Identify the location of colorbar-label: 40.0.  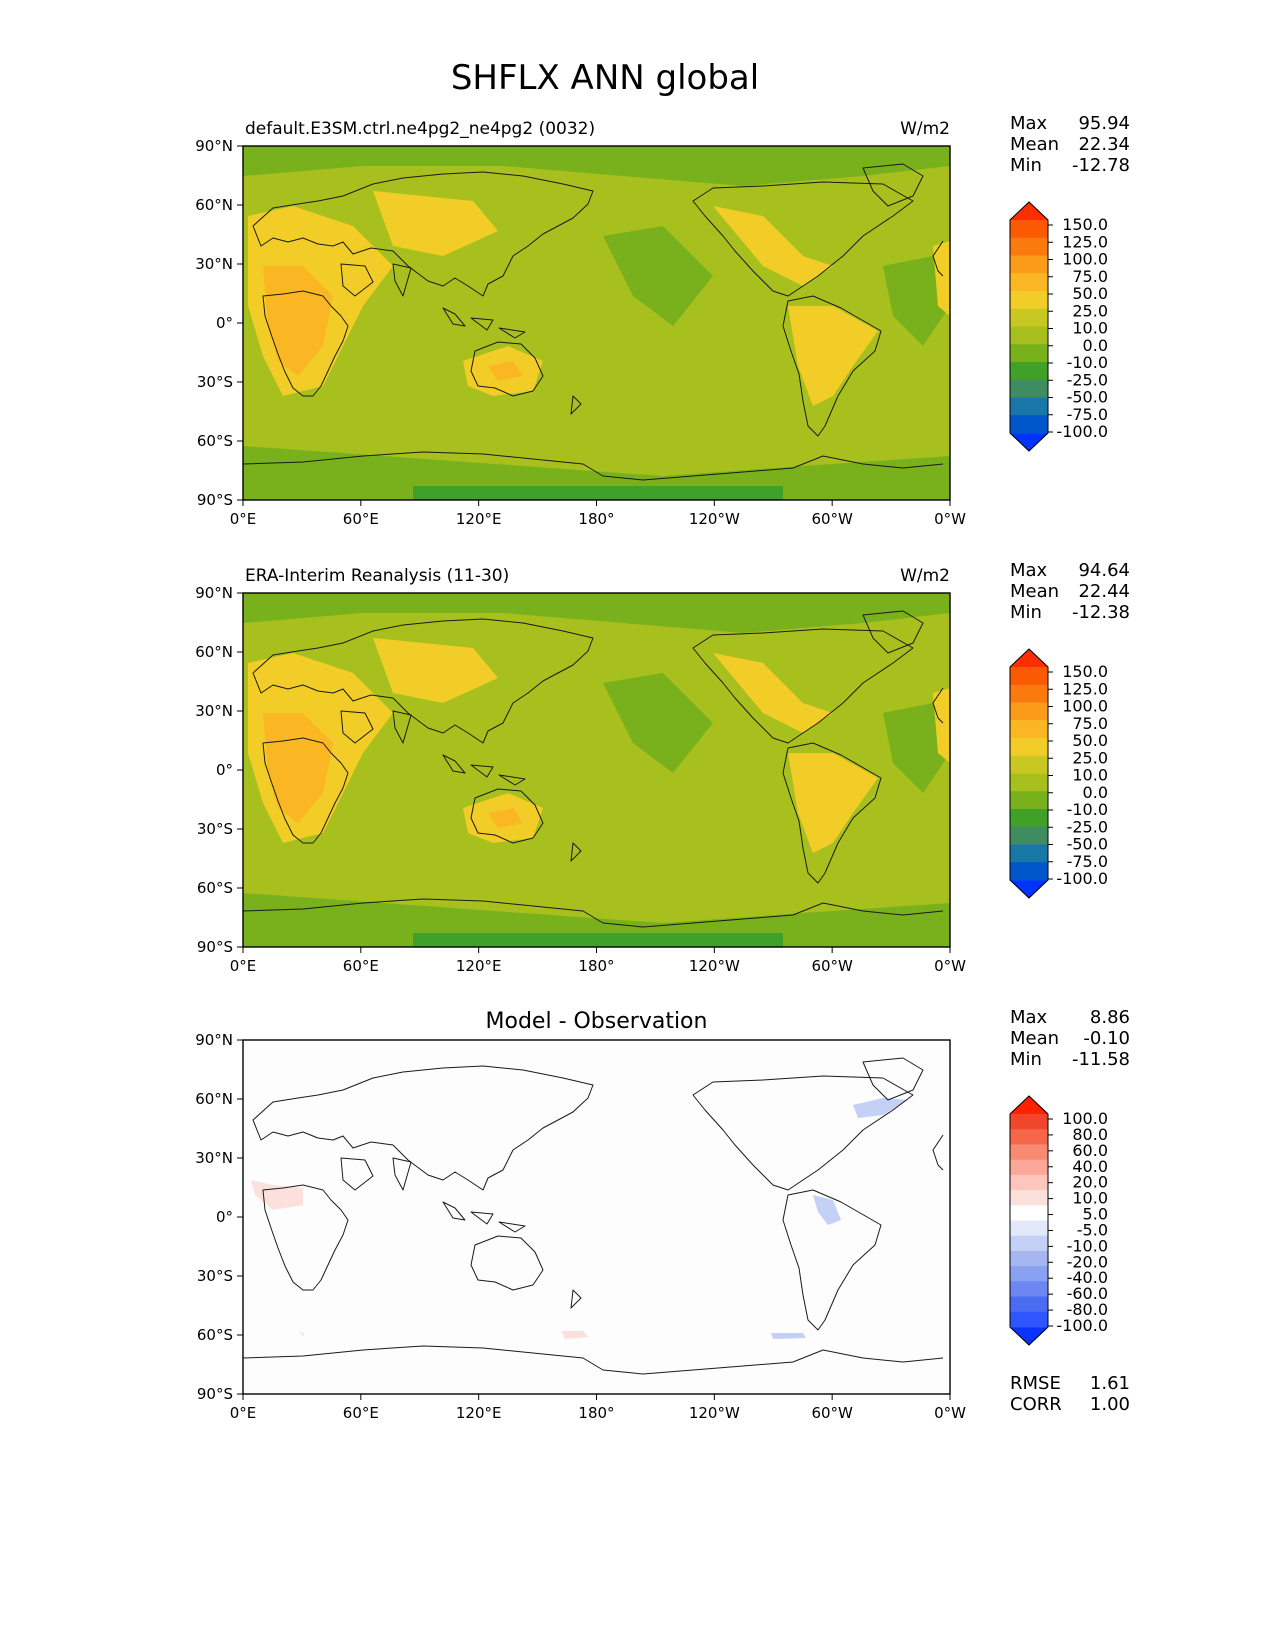
(1090, 1166).